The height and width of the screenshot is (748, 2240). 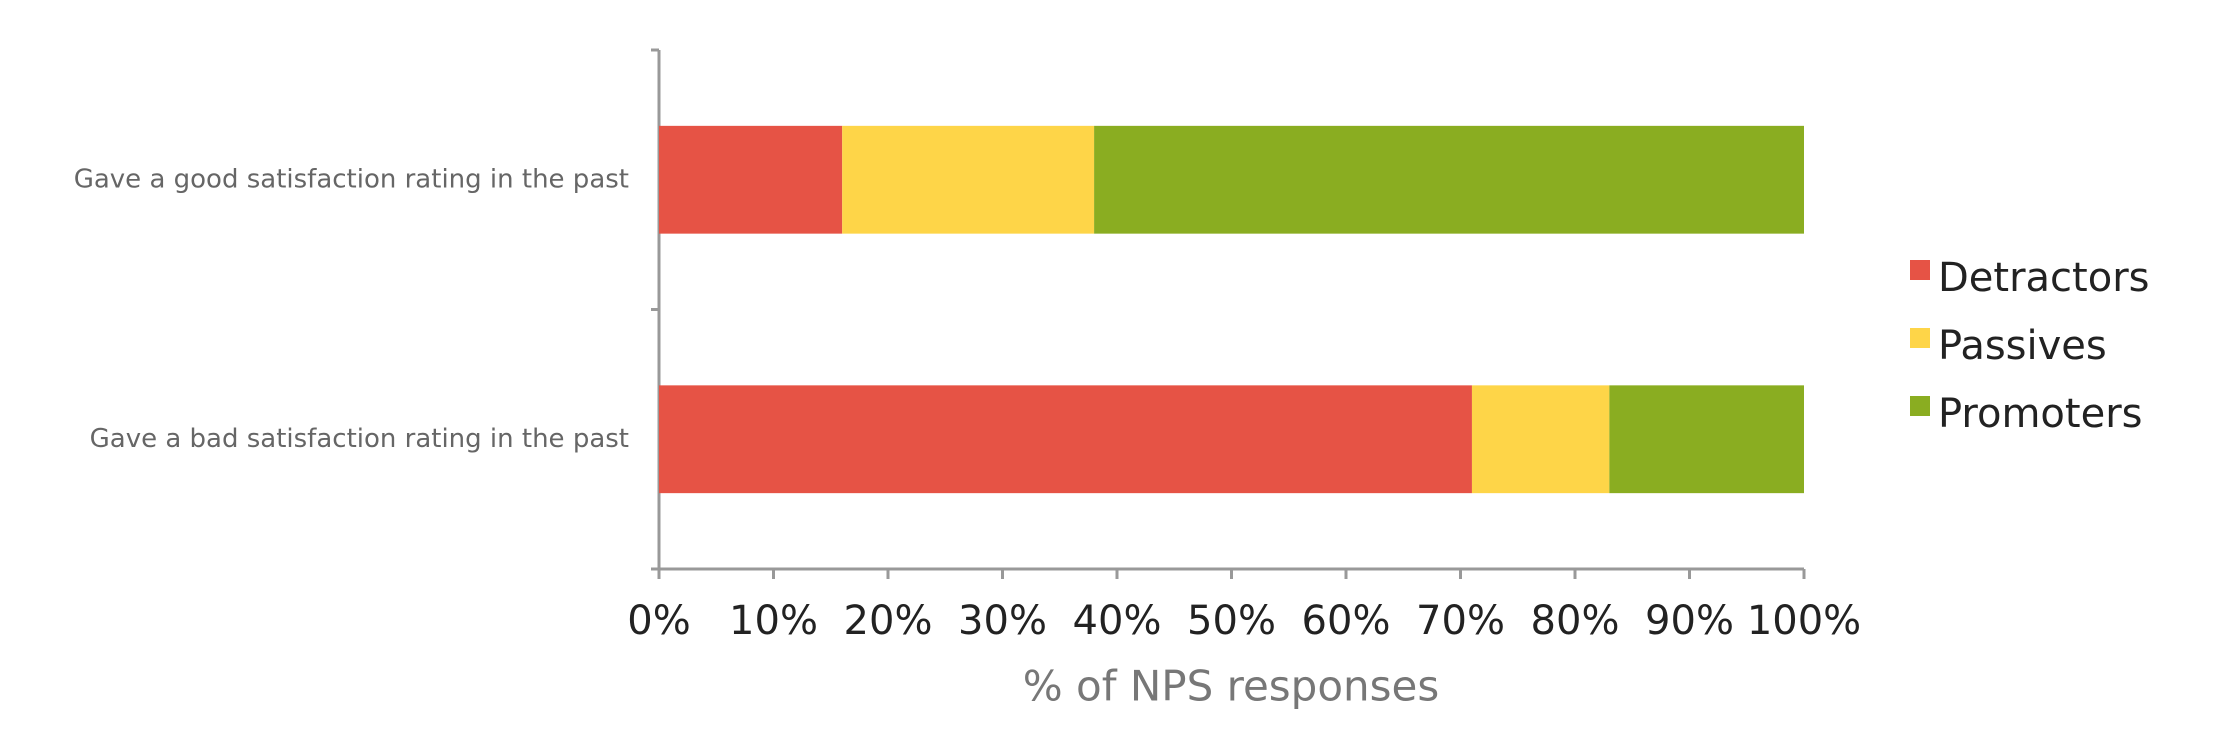 What do you see at coordinates (2043, 278) in the screenshot?
I see `legend-label: Detractors` at bounding box center [2043, 278].